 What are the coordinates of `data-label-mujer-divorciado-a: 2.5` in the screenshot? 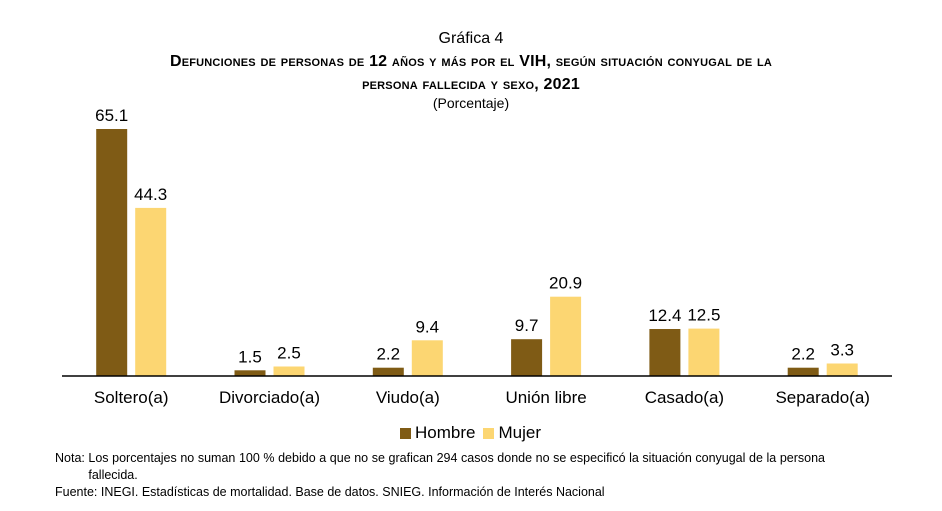 It's located at (289, 353).